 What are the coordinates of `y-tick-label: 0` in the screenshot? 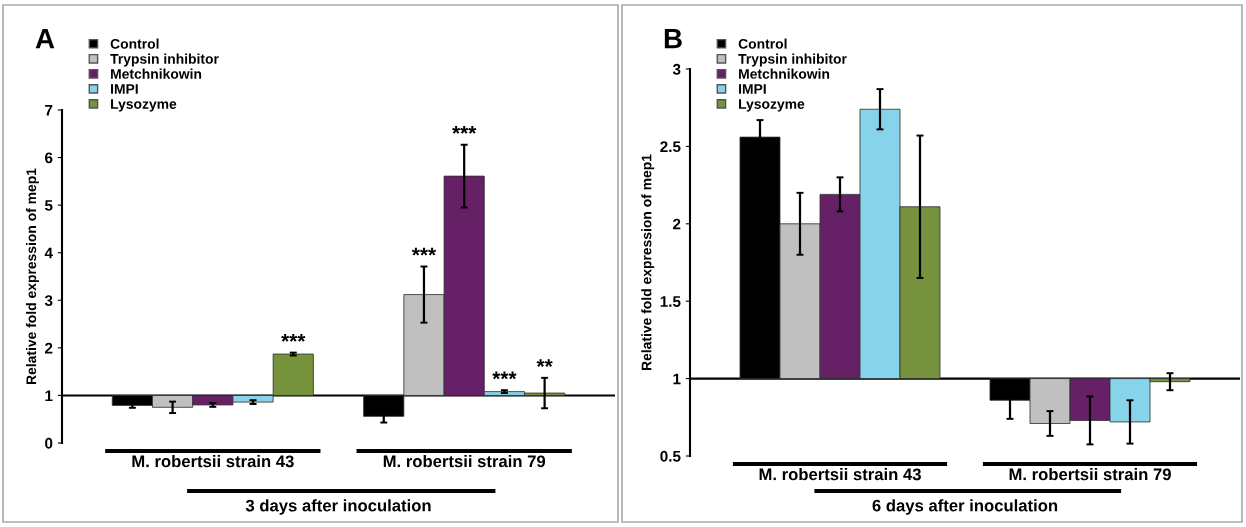 It's located at (49, 443).